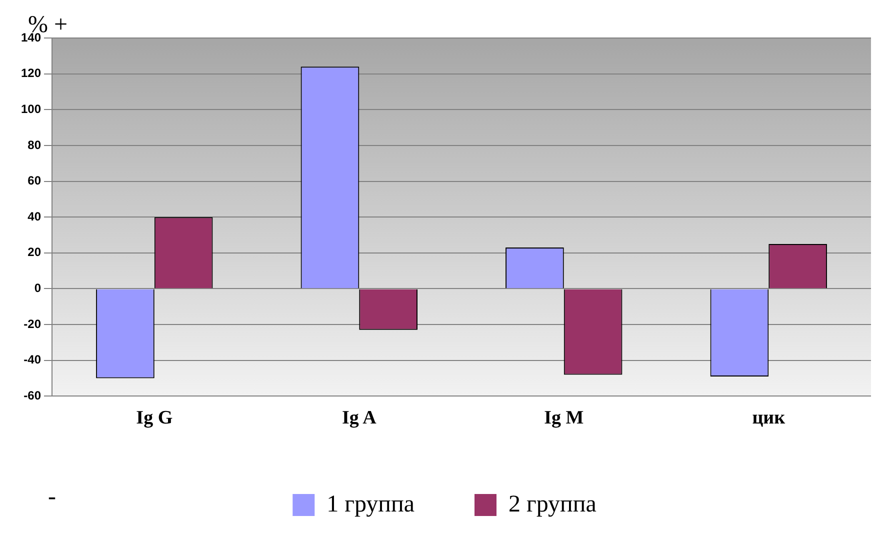  Describe the element at coordinates (38, 288) in the screenshot. I see `y-tick-label: 0` at that location.